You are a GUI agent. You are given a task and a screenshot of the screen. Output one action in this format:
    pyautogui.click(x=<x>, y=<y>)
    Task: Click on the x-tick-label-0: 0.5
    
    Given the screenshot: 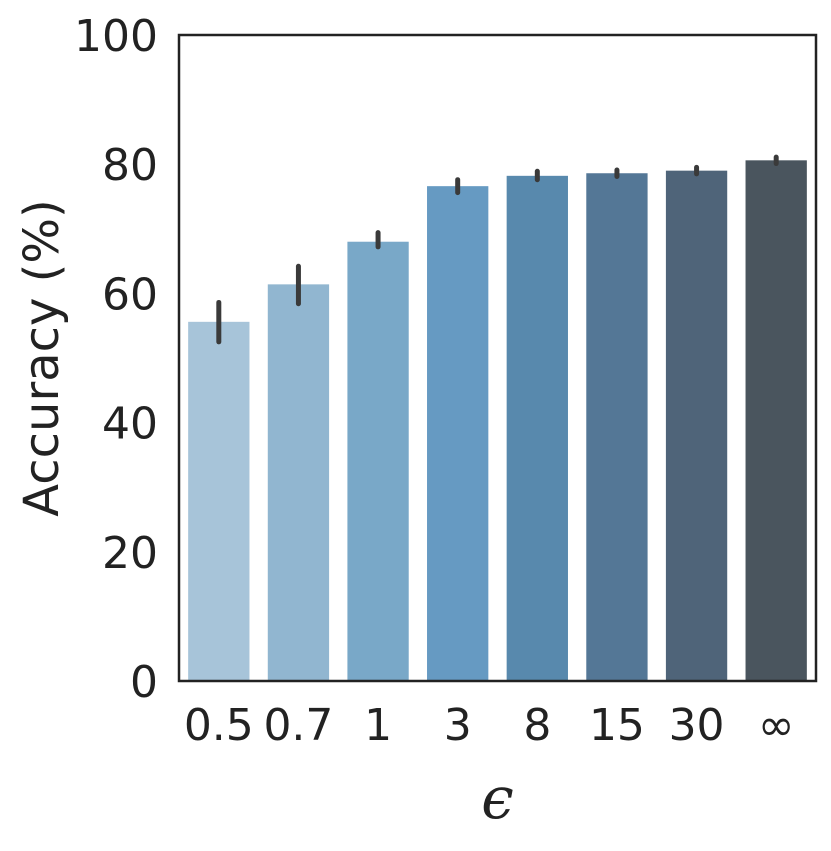 What is the action you would take?
    pyautogui.click(x=219, y=725)
    